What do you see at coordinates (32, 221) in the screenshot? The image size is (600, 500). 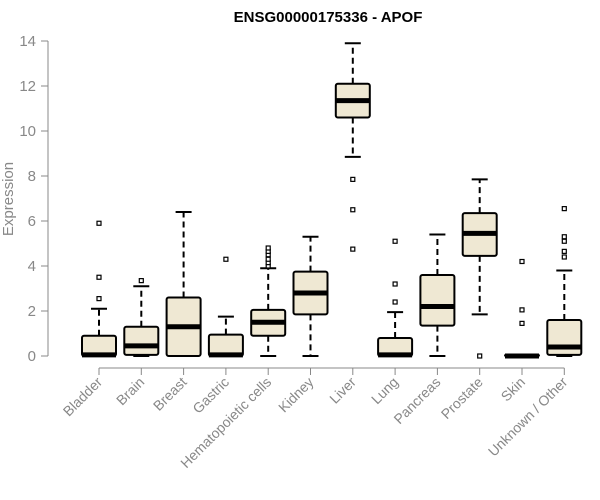 I see `y-tick-label: 6` at bounding box center [32, 221].